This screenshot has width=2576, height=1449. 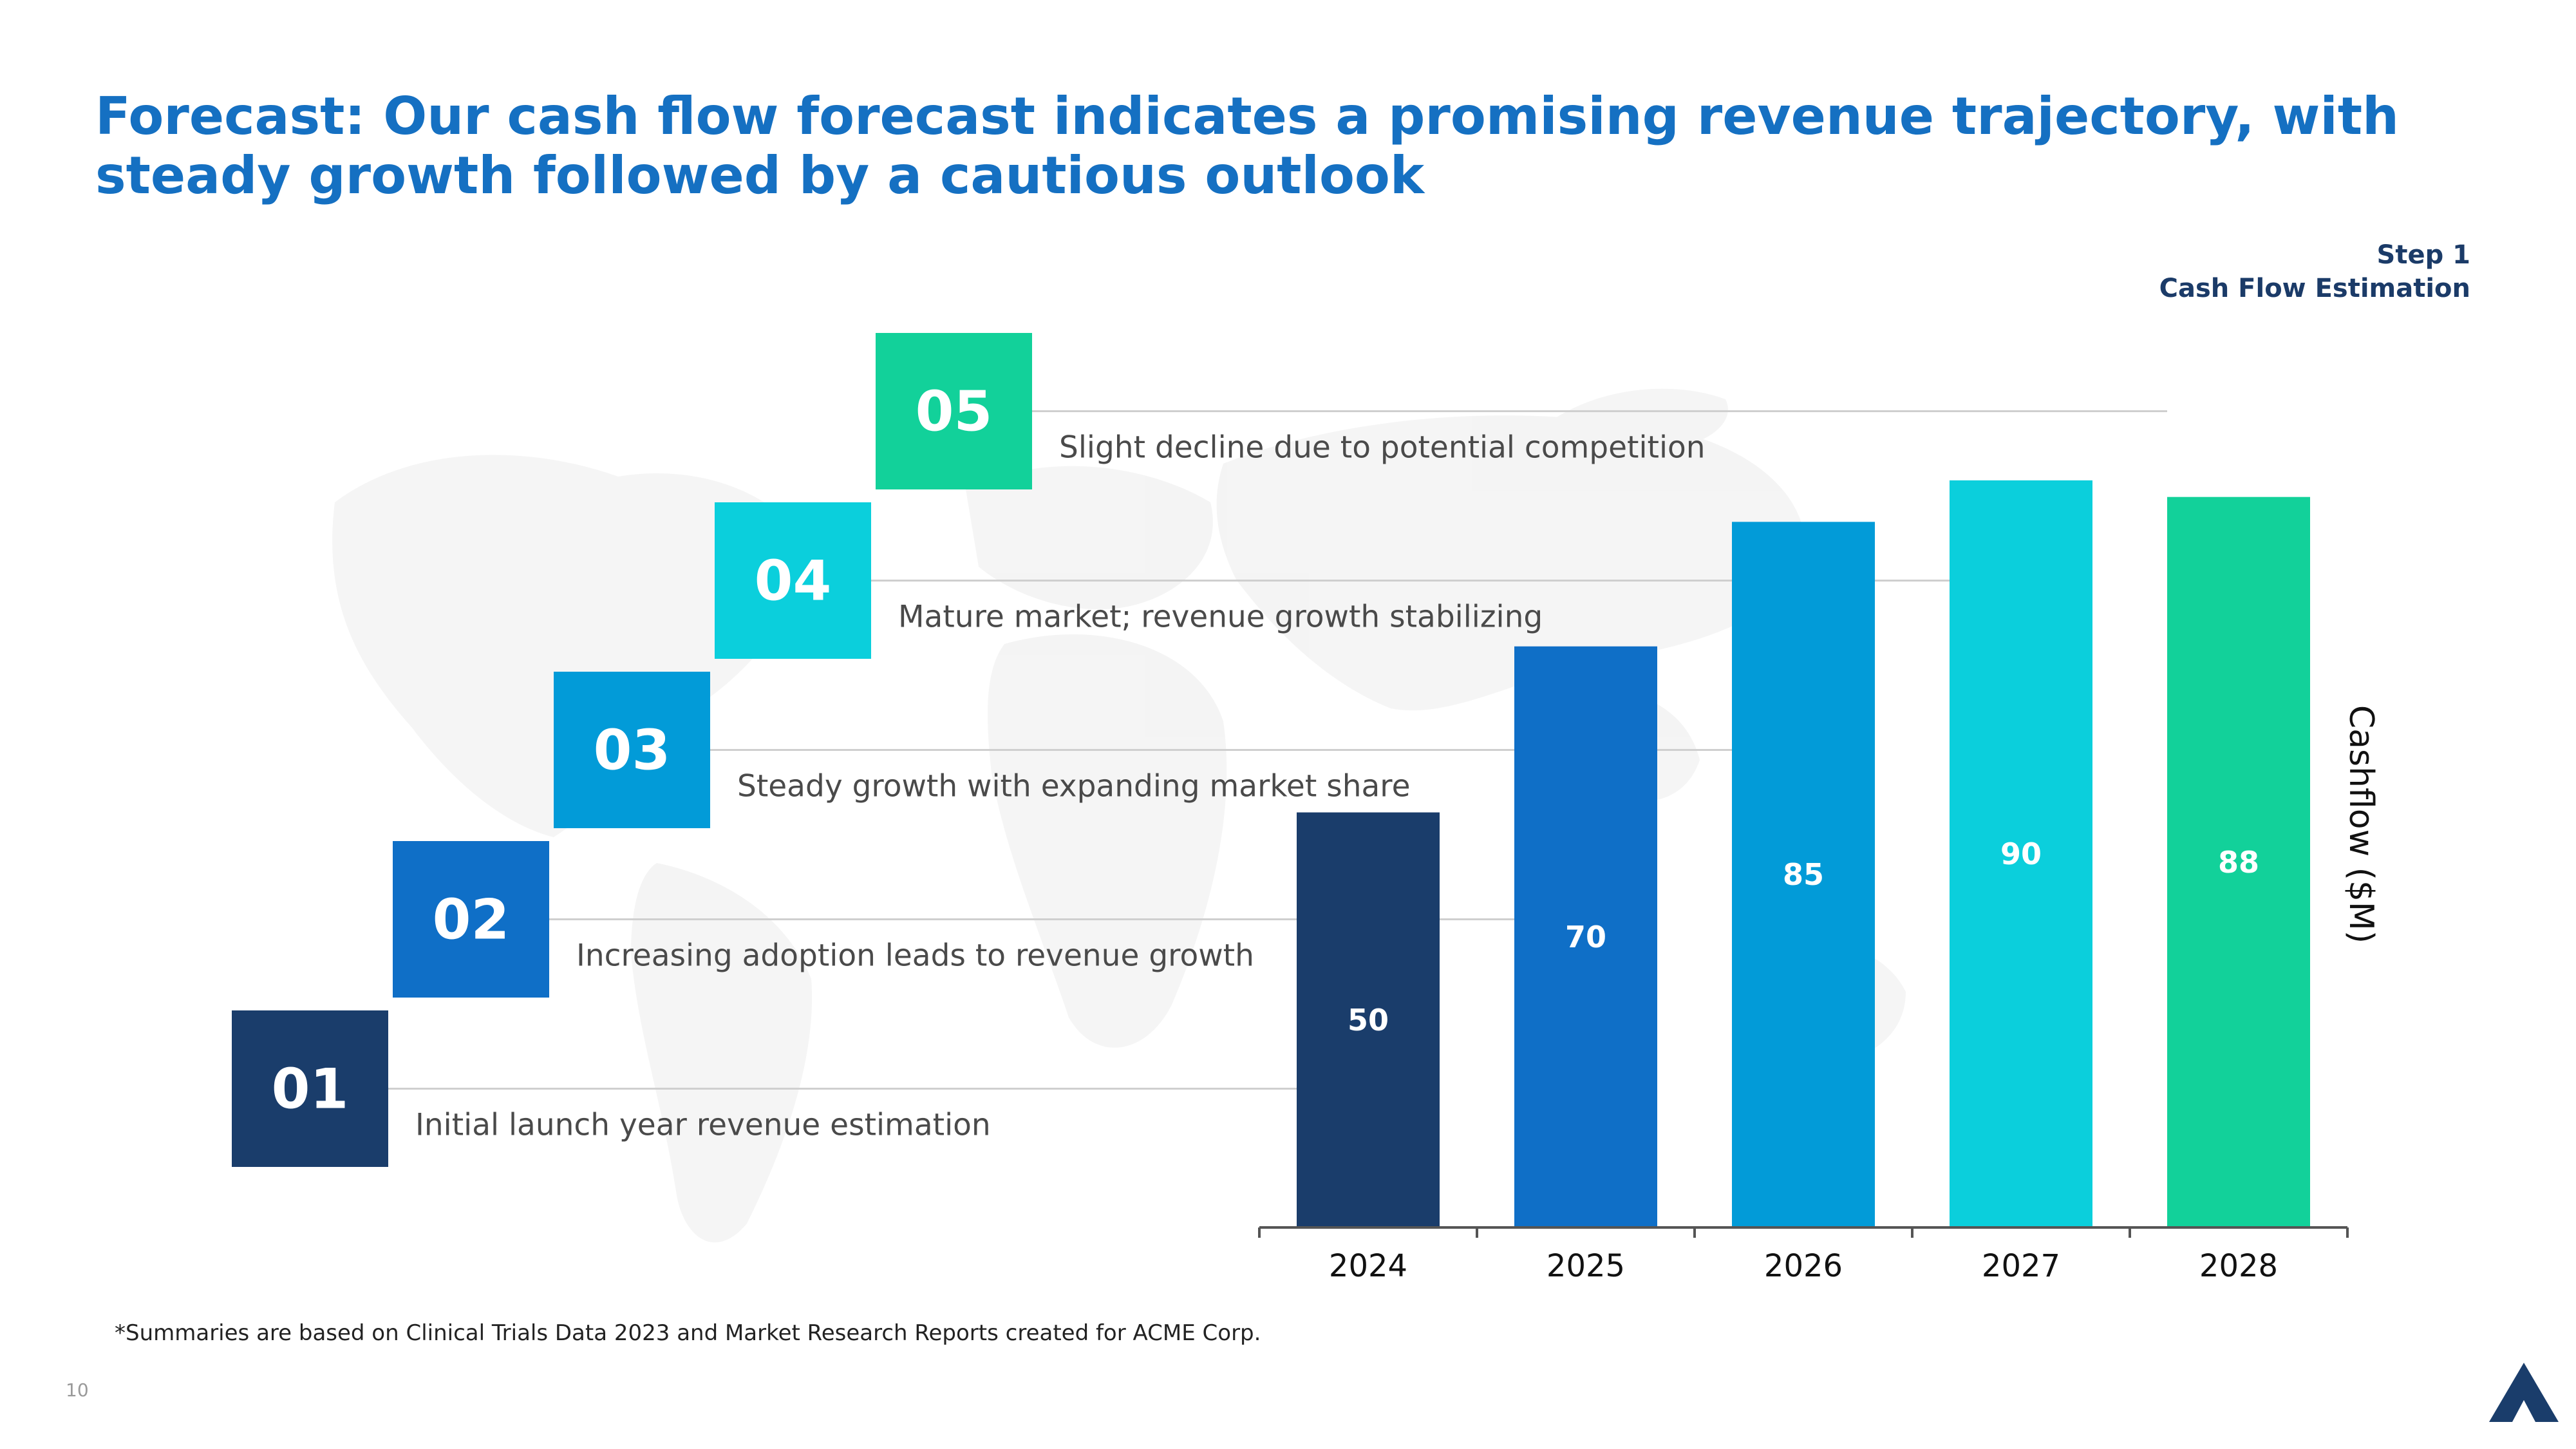 I want to click on bar-2025, so click(x=1585, y=937).